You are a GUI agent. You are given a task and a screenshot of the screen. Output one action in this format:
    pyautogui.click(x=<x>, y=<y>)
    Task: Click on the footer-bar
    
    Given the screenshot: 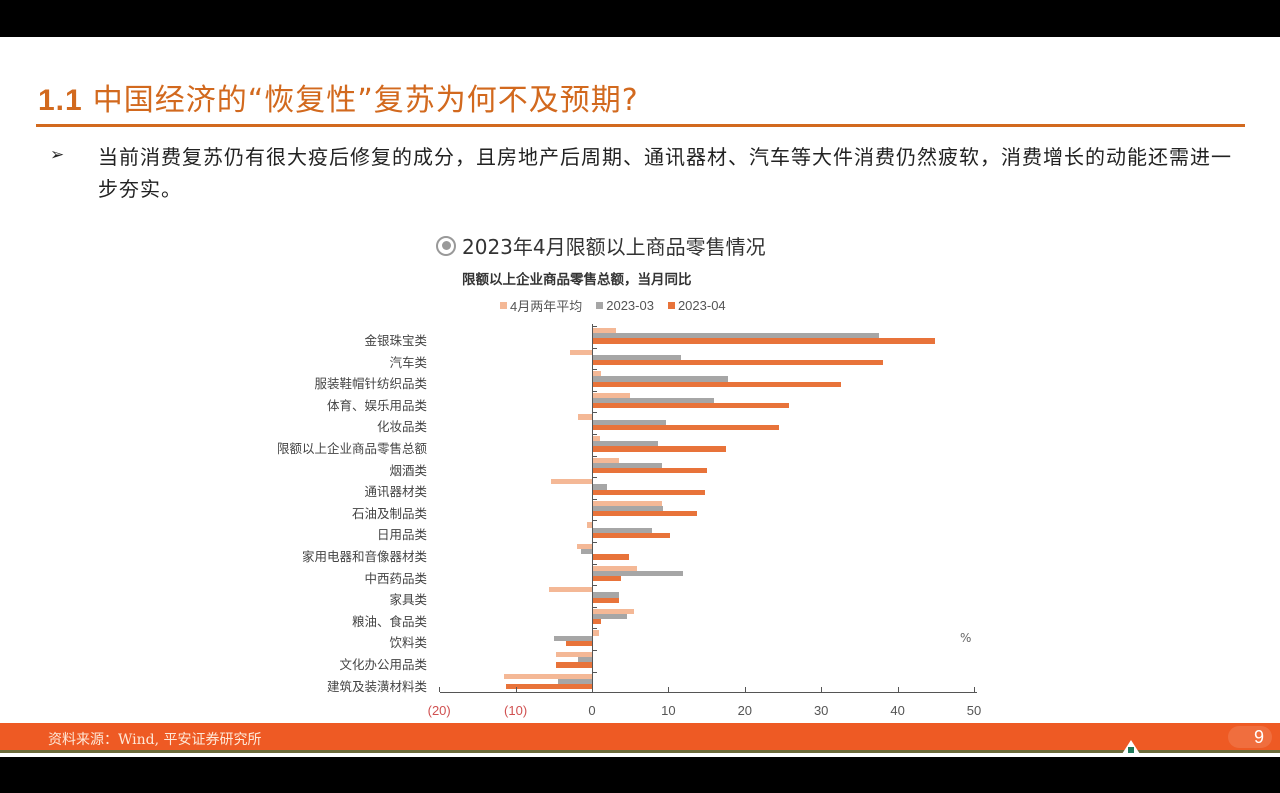 What is the action you would take?
    pyautogui.click(x=640, y=736)
    